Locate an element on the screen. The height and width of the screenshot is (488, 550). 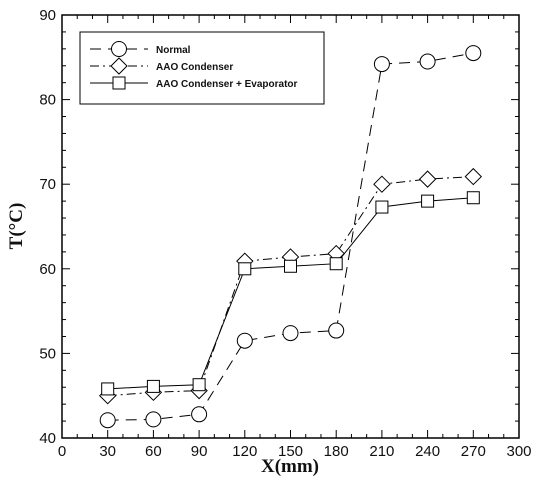
x-tick-label: 150 is located at coordinates (290, 451).